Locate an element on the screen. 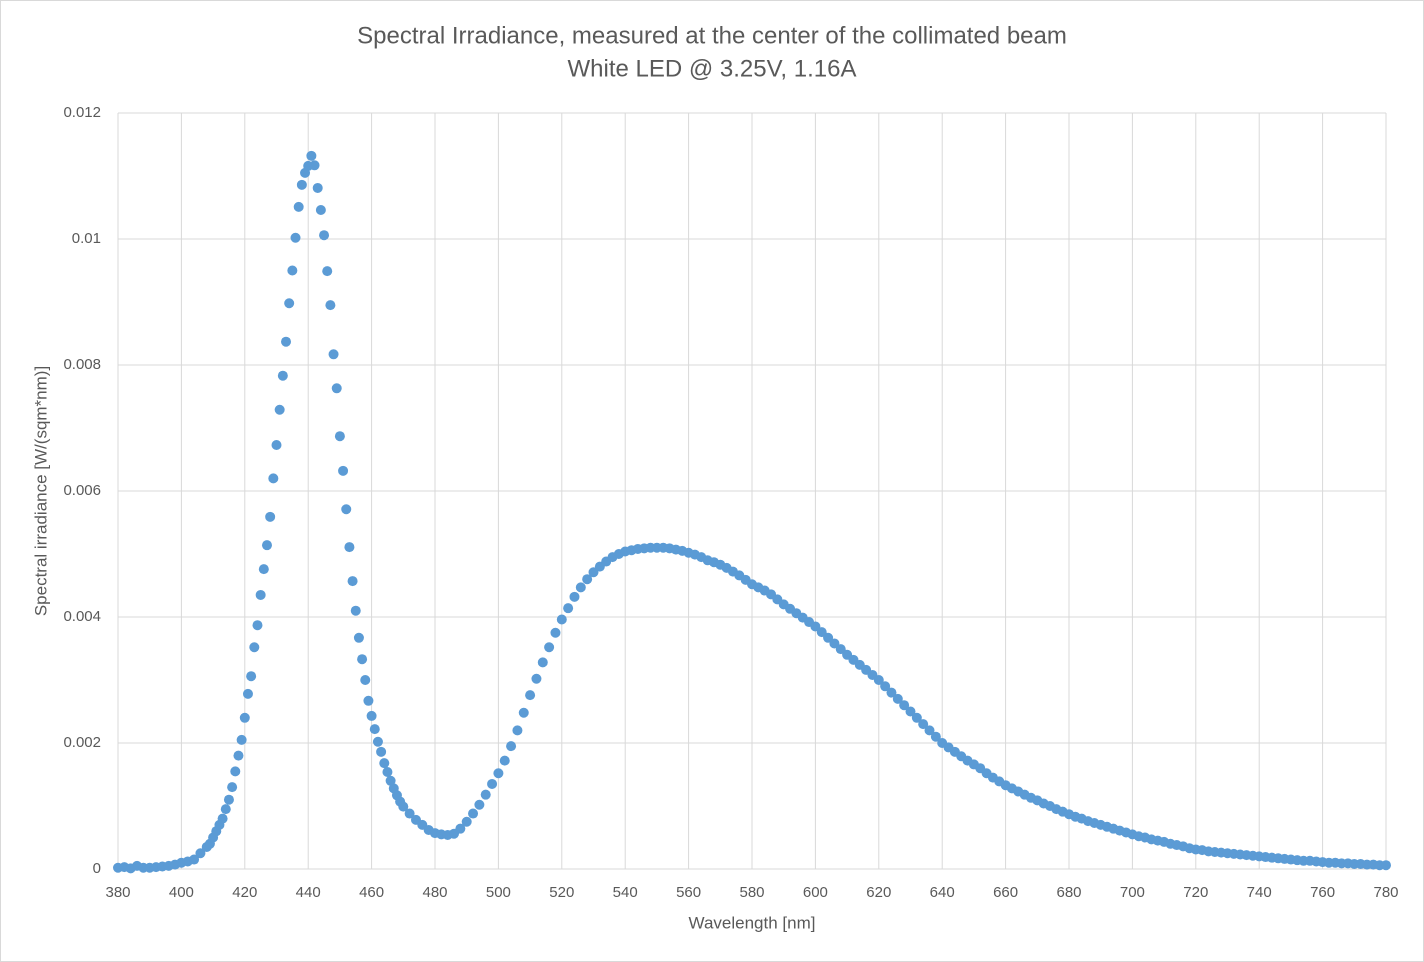 The height and width of the screenshot is (962, 1424). x-tick-label: 700 is located at coordinates (1132, 892).